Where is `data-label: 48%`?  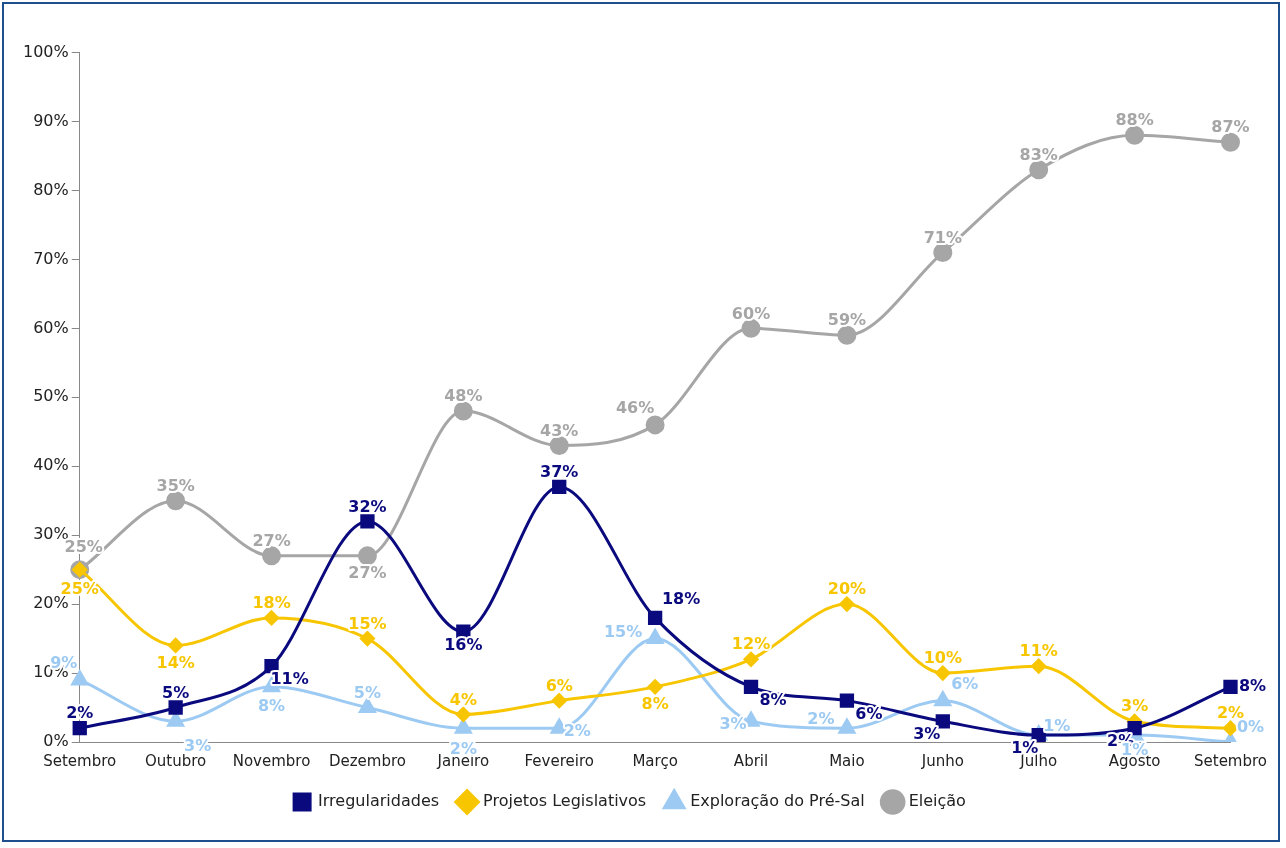 data-label: 48% is located at coordinates (463, 396).